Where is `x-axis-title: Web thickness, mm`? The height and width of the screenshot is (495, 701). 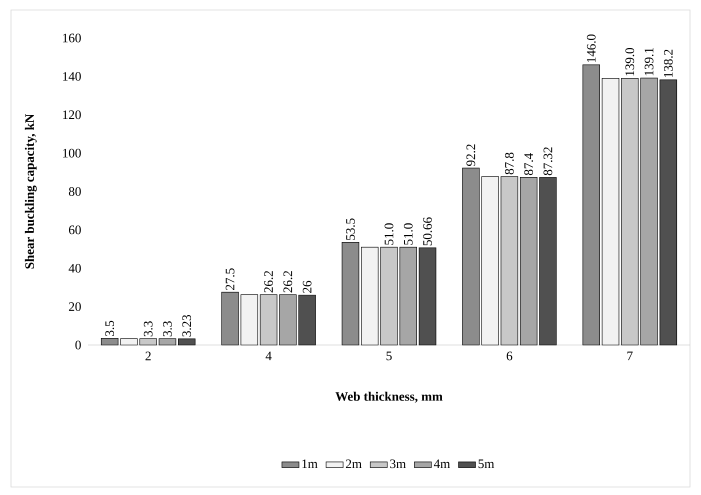 x-axis-title: Web thickness, mm is located at coordinates (389, 397).